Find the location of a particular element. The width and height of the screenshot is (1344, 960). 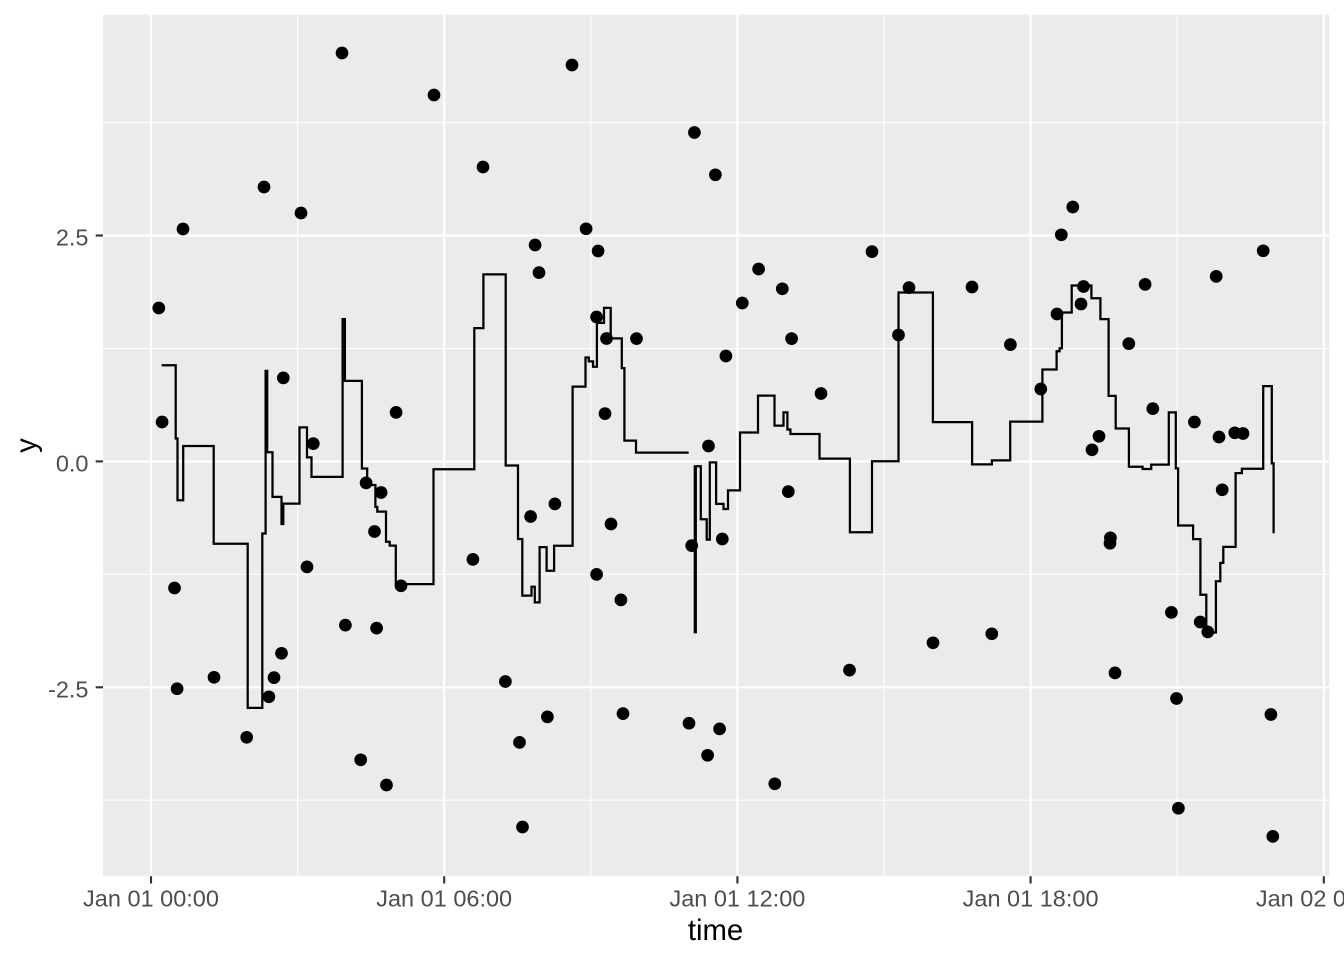

svg-text: Jan 01 12:00 is located at coordinates (737, 899).